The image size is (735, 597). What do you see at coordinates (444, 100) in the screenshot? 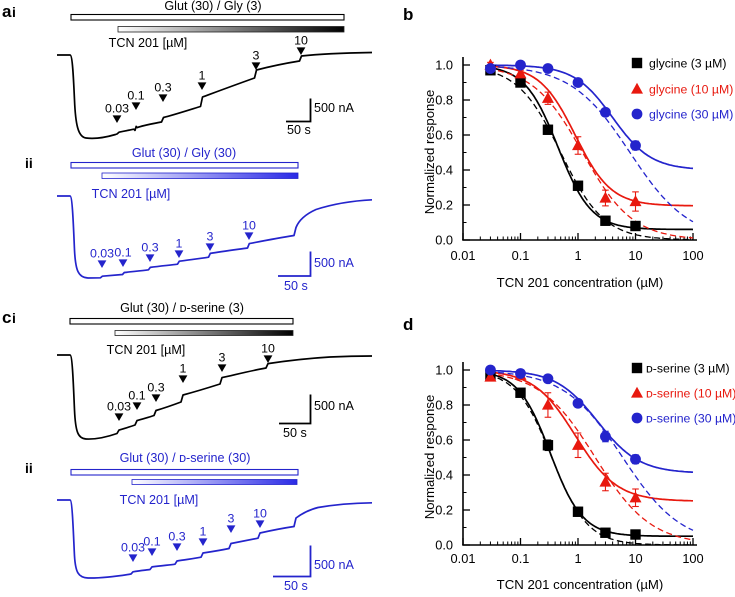
I see `y-tick-label: 0.8` at bounding box center [444, 100].